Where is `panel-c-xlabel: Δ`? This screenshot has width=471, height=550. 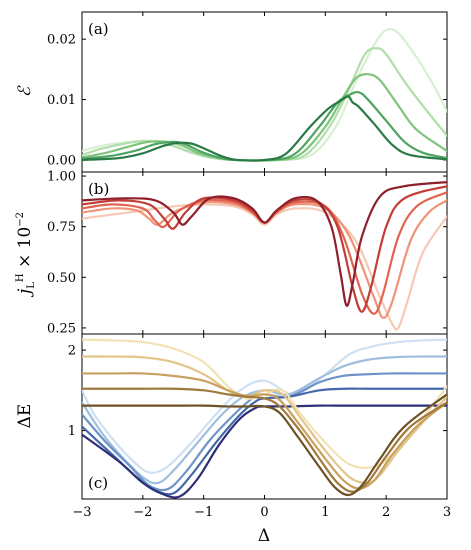
panel-c-xlabel: Δ is located at coordinates (264, 536).